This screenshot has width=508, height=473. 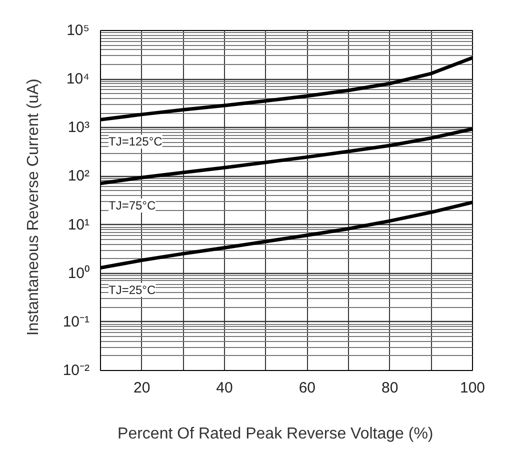 What do you see at coordinates (79, 176) in the screenshot?
I see `y-tick-label: 10²` at bounding box center [79, 176].